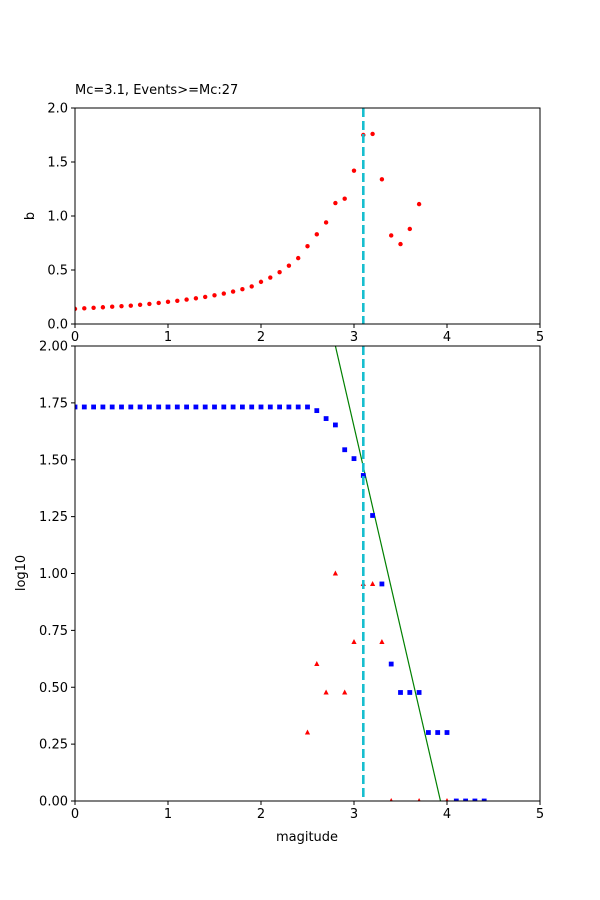  What do you see at coordinates (57, 217) in the screenshot?
I see `ax0-ytick-label-2: 1.0` at bounding box center [57, 217].